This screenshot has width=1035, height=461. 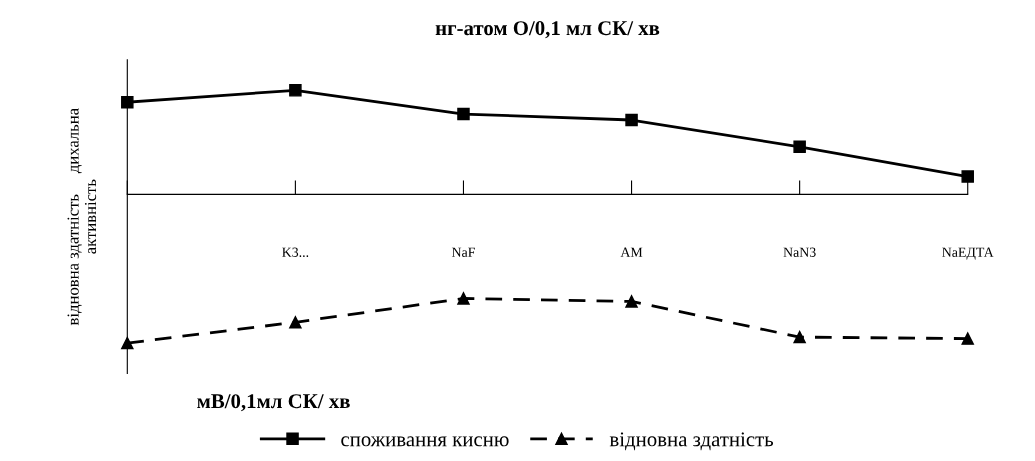 I want to click on chart-title: нг-атом O/0,1 мл СК/ хв, so click(x=547, y=30).